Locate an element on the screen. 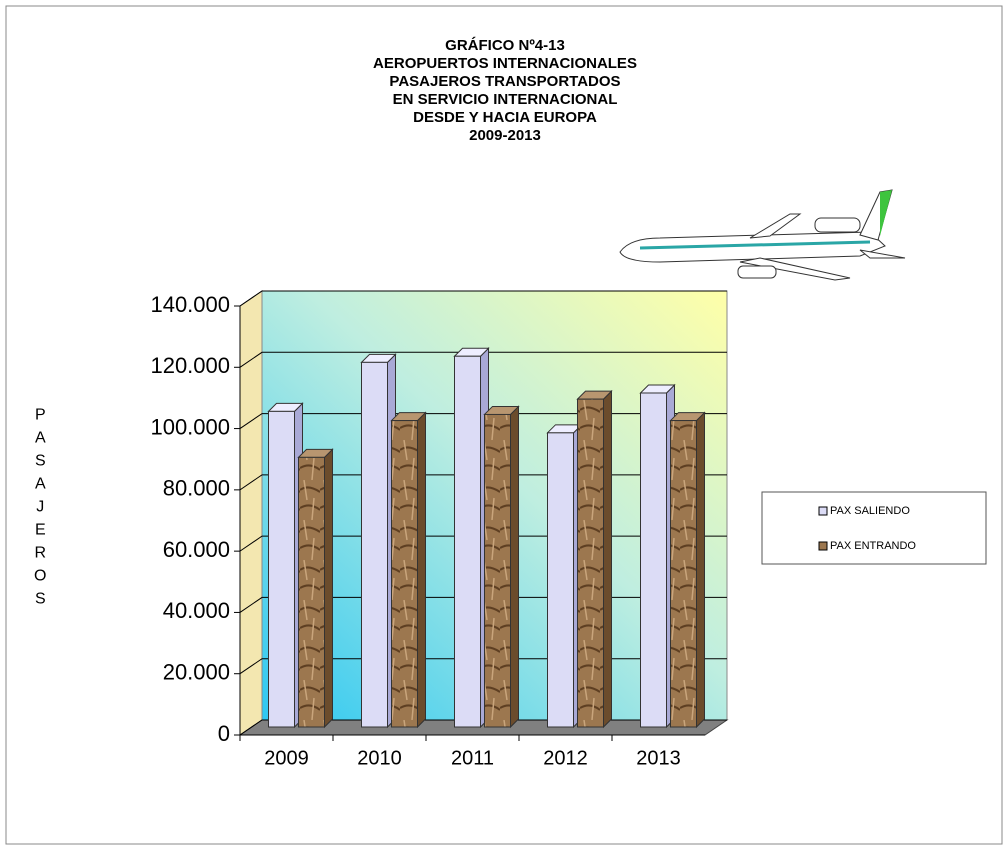 This screenshot has height=850, width=1008. y-tick-label: 60.000 is located at coordinates (196, 549).